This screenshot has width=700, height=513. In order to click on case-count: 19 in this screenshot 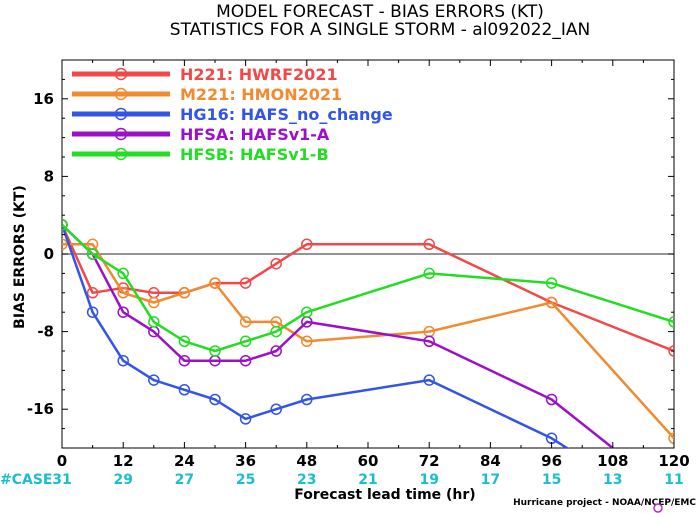, I will do `click(428, 480)`.